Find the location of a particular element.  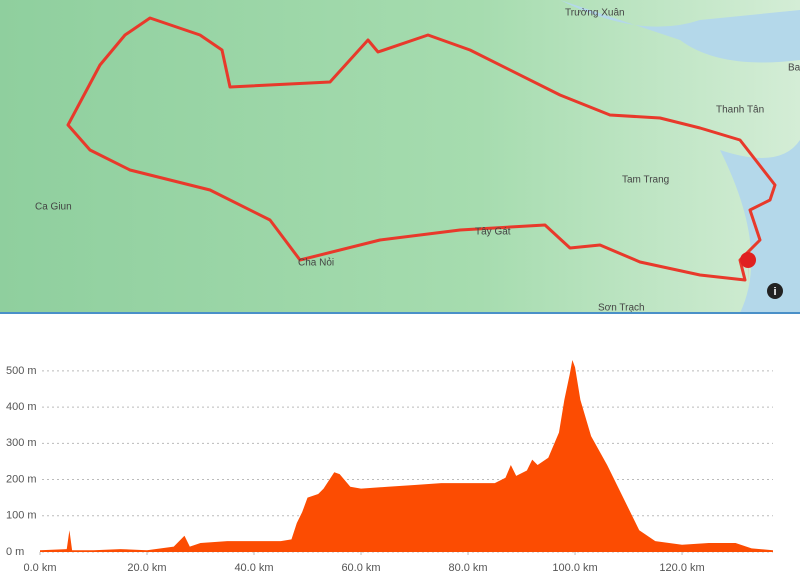

y-tick-label: 300 m is located at coordinates (21, 443).